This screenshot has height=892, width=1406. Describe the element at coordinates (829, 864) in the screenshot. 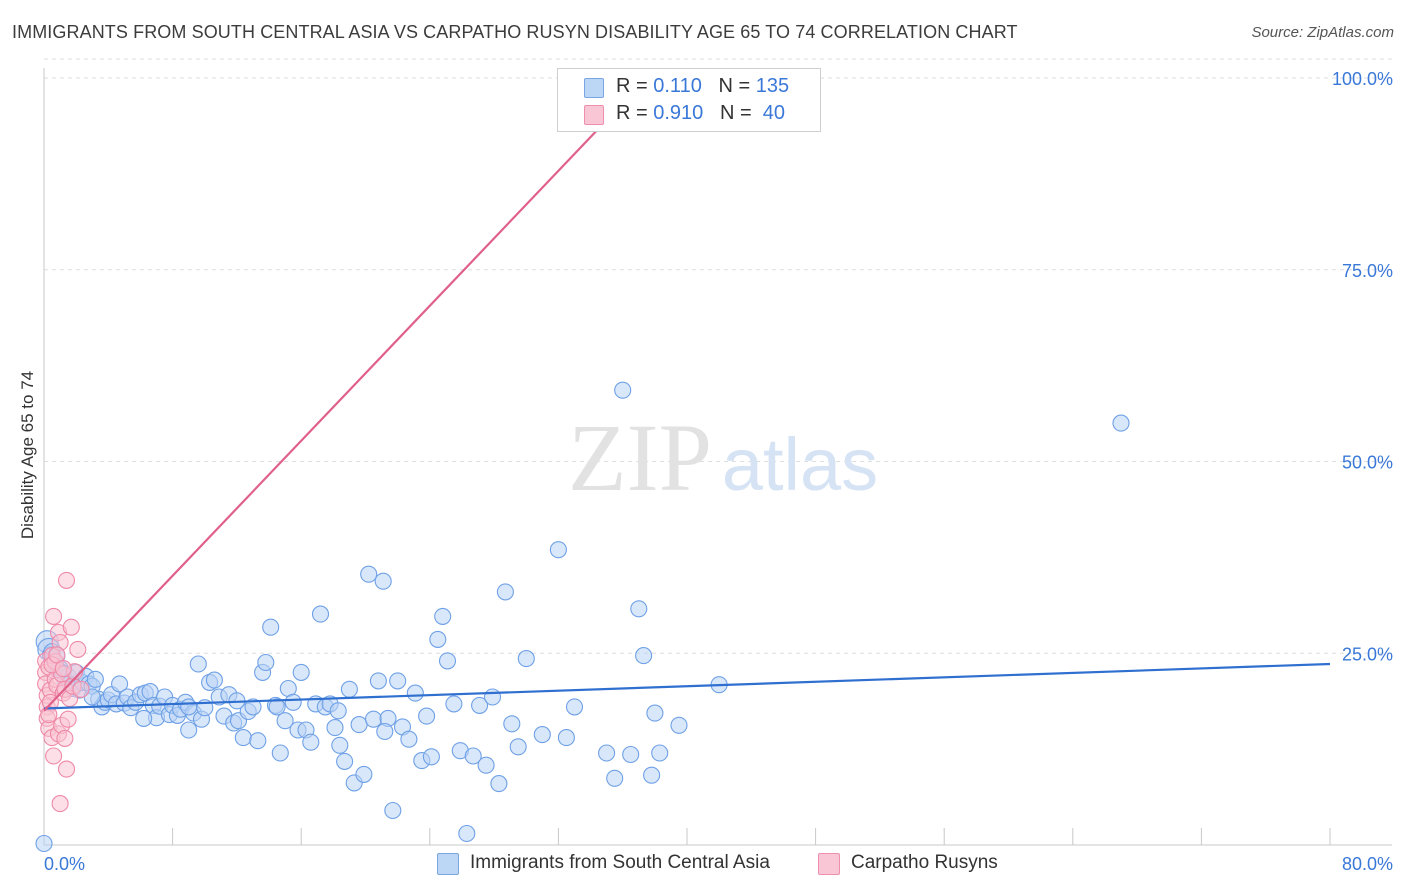

I see `series-swatch-rusyn` at that location.